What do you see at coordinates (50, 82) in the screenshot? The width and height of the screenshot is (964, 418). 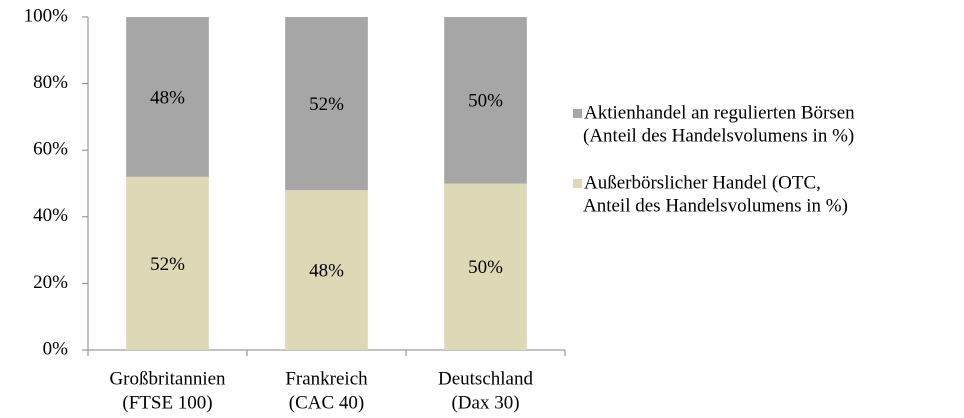 I see `y-tick-label: 80%` at bounding box center [50, 82].